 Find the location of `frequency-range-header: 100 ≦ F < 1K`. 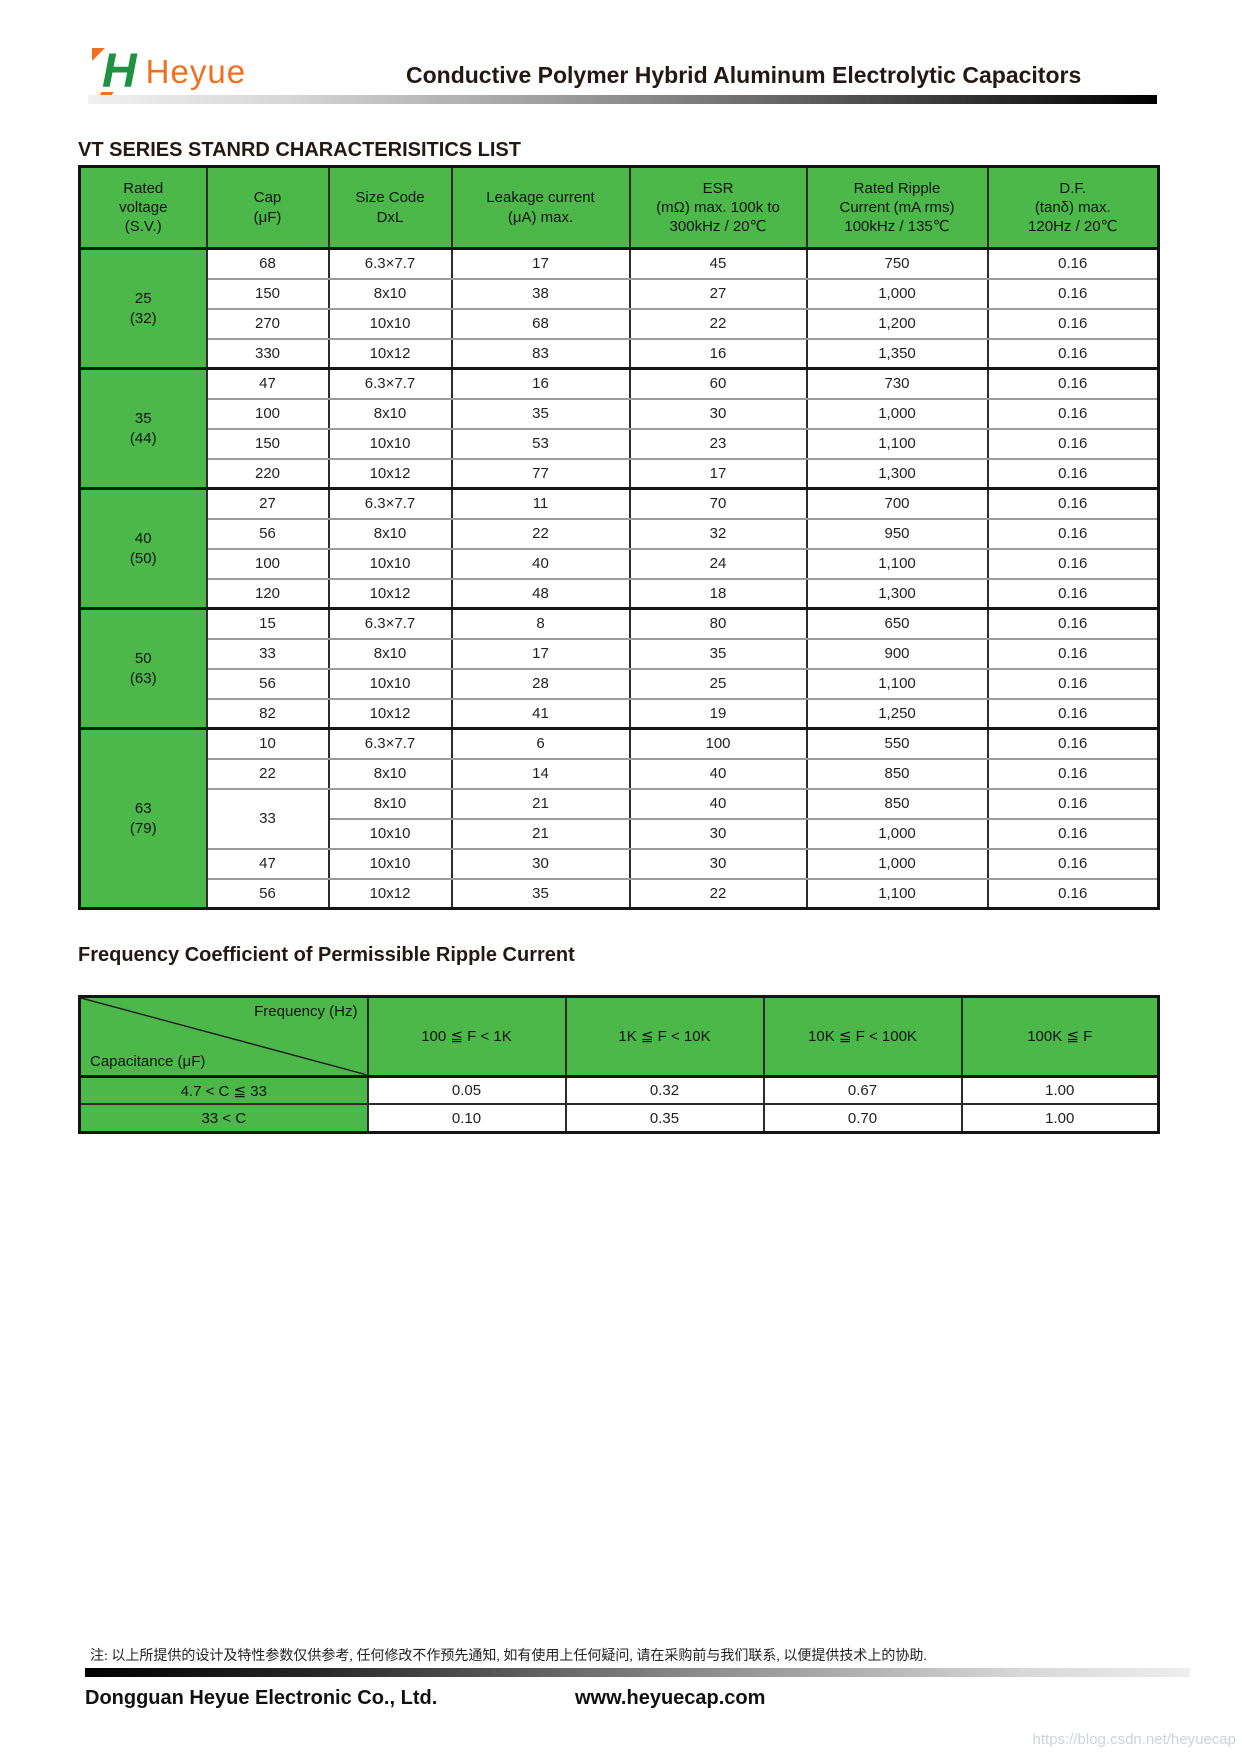

frequency-range-header: 100 ≦ F < 1K is located at coordinates (466, 1036).